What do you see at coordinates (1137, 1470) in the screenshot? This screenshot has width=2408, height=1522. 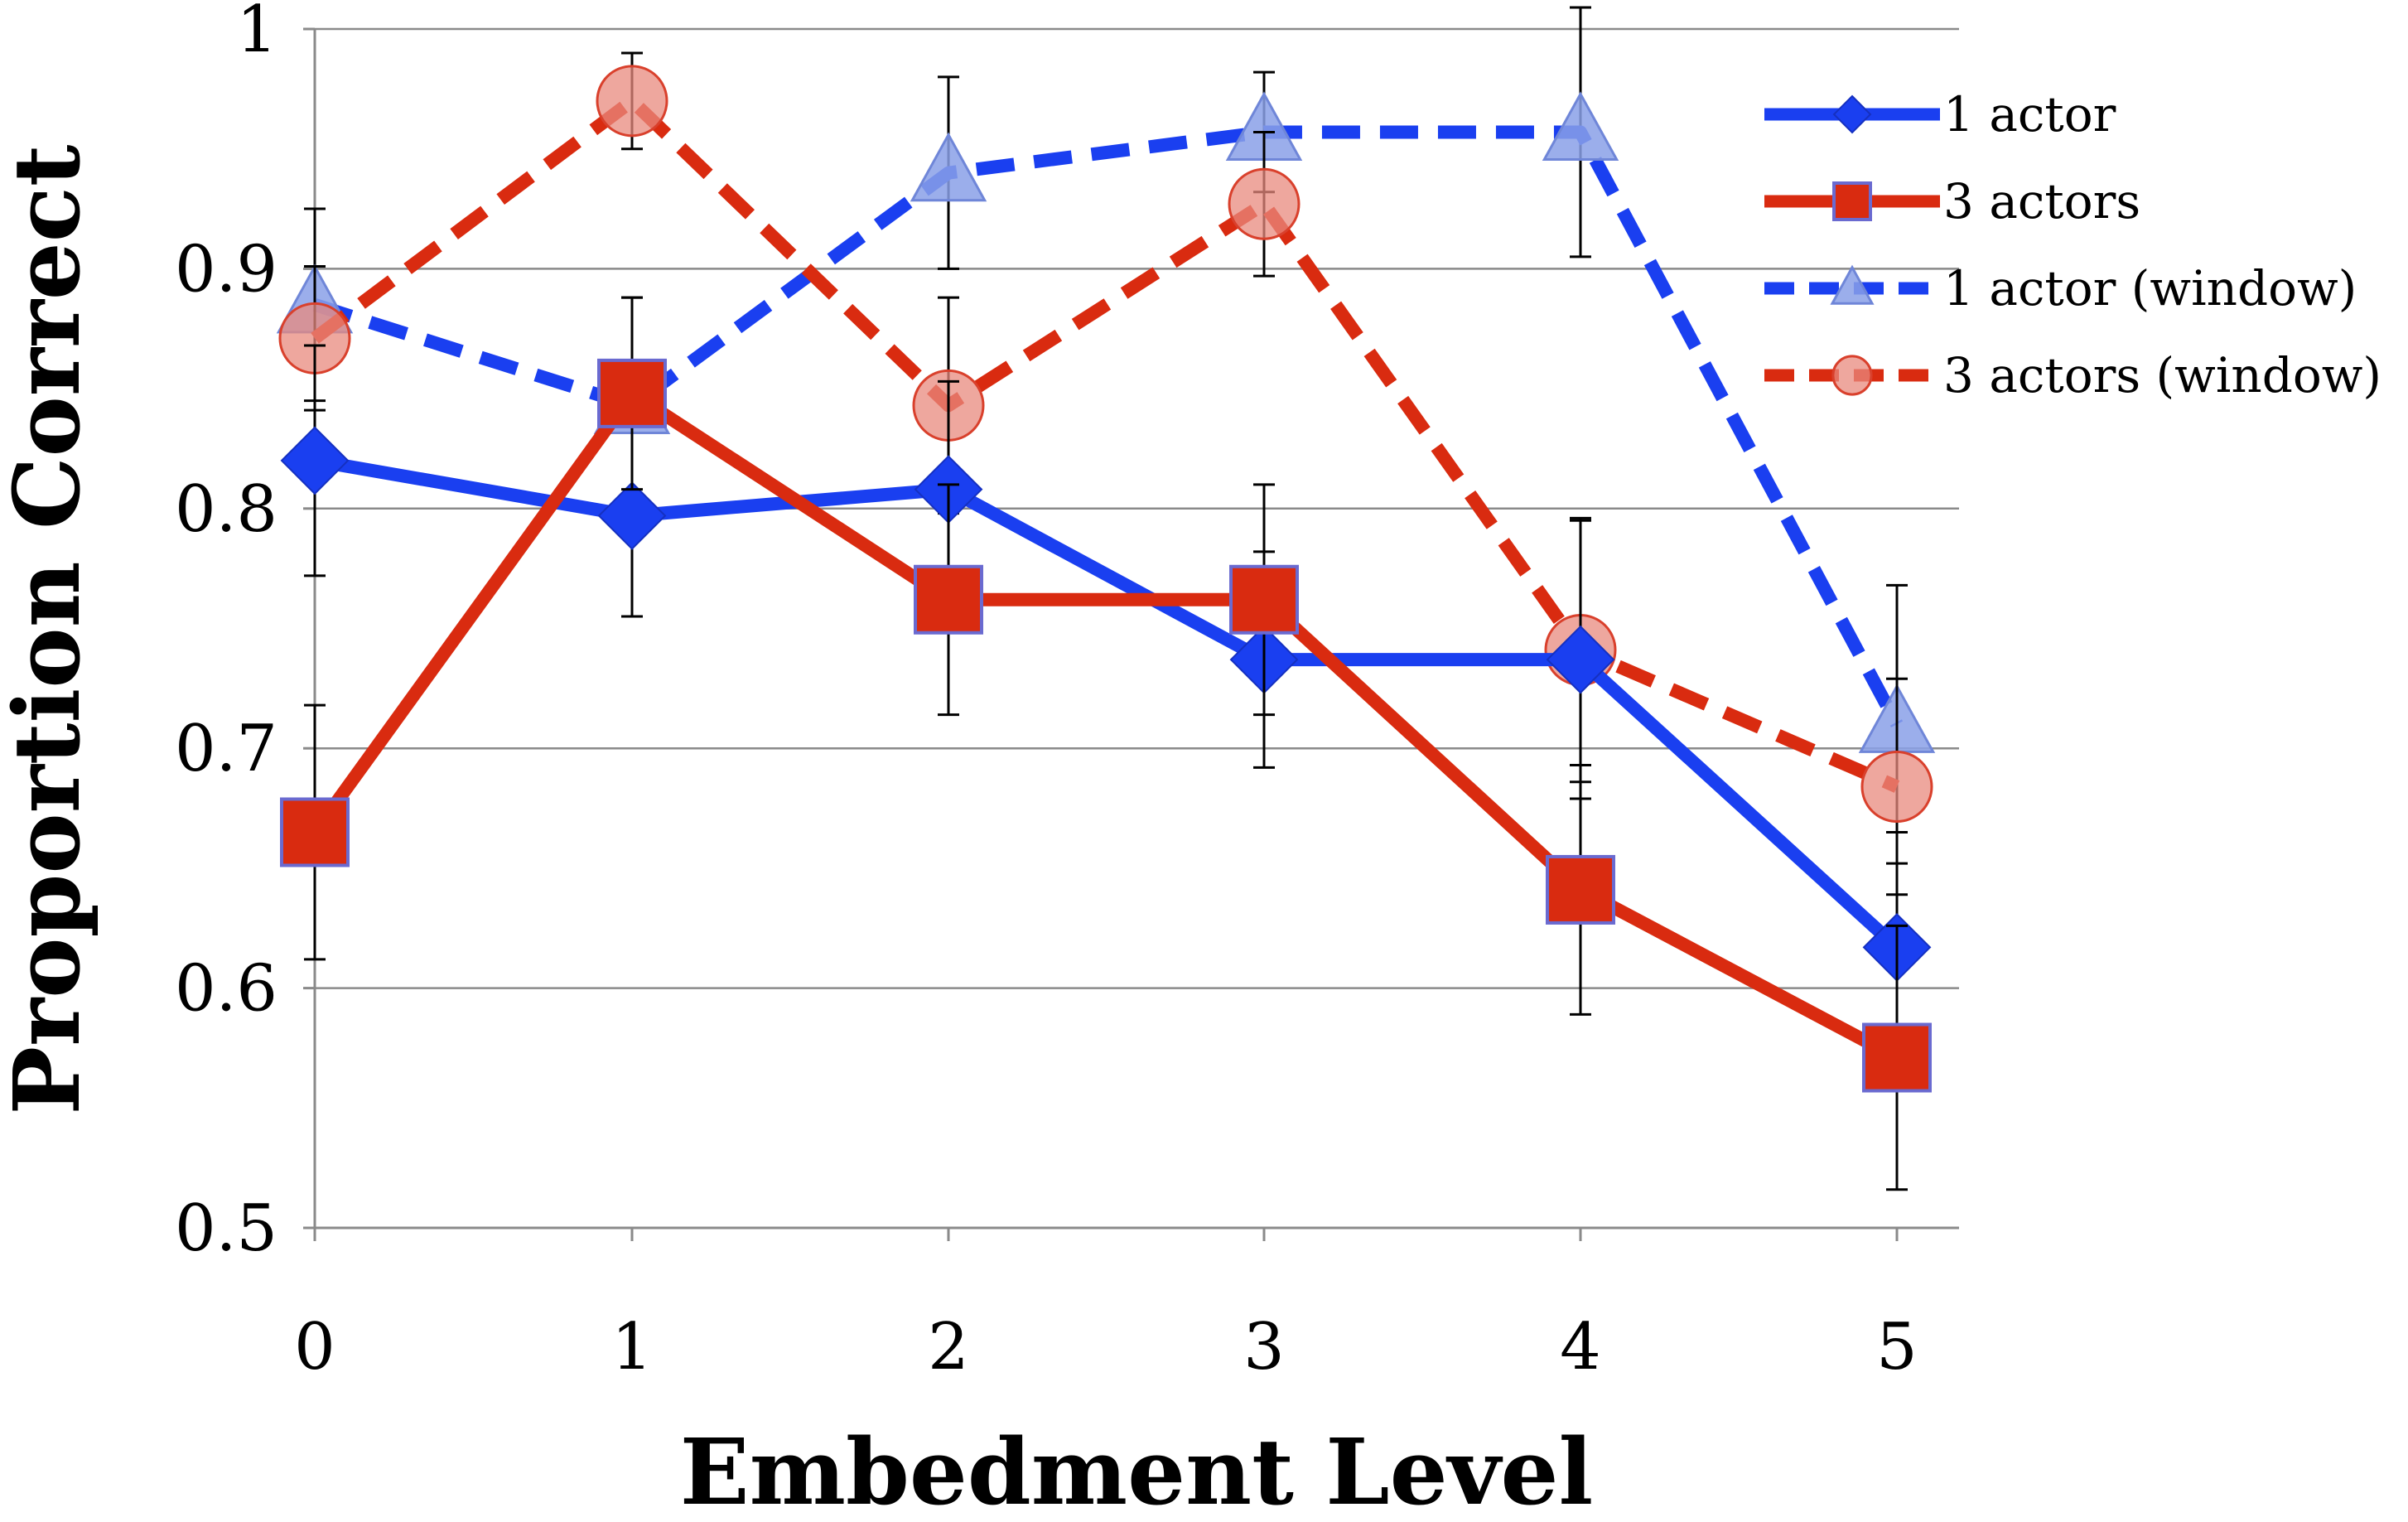 I see `x-axis-title: Embedment Level` at bounding box center [1137, 1470].